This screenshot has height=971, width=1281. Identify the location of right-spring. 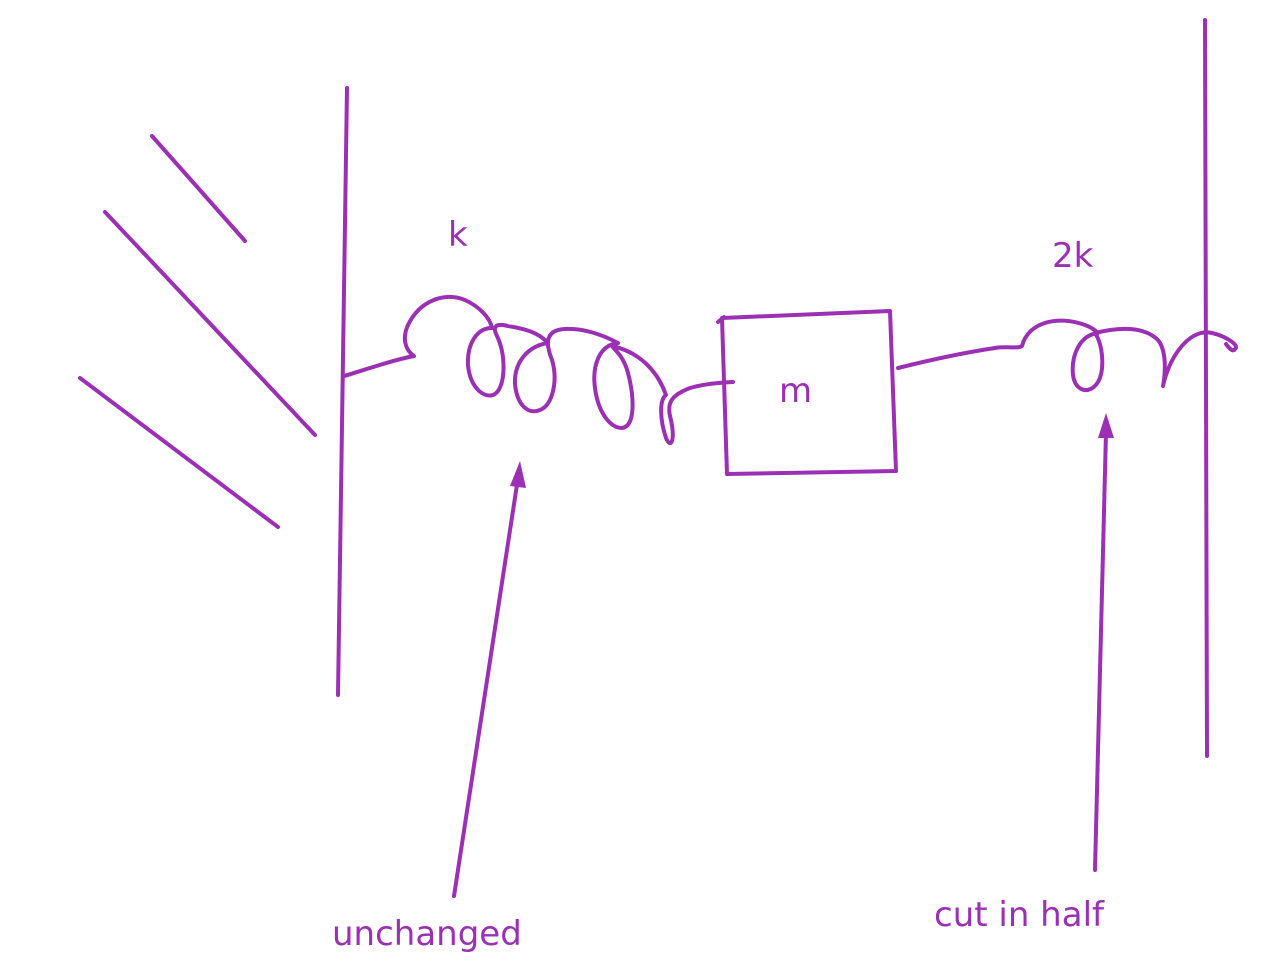
(1067, 355).